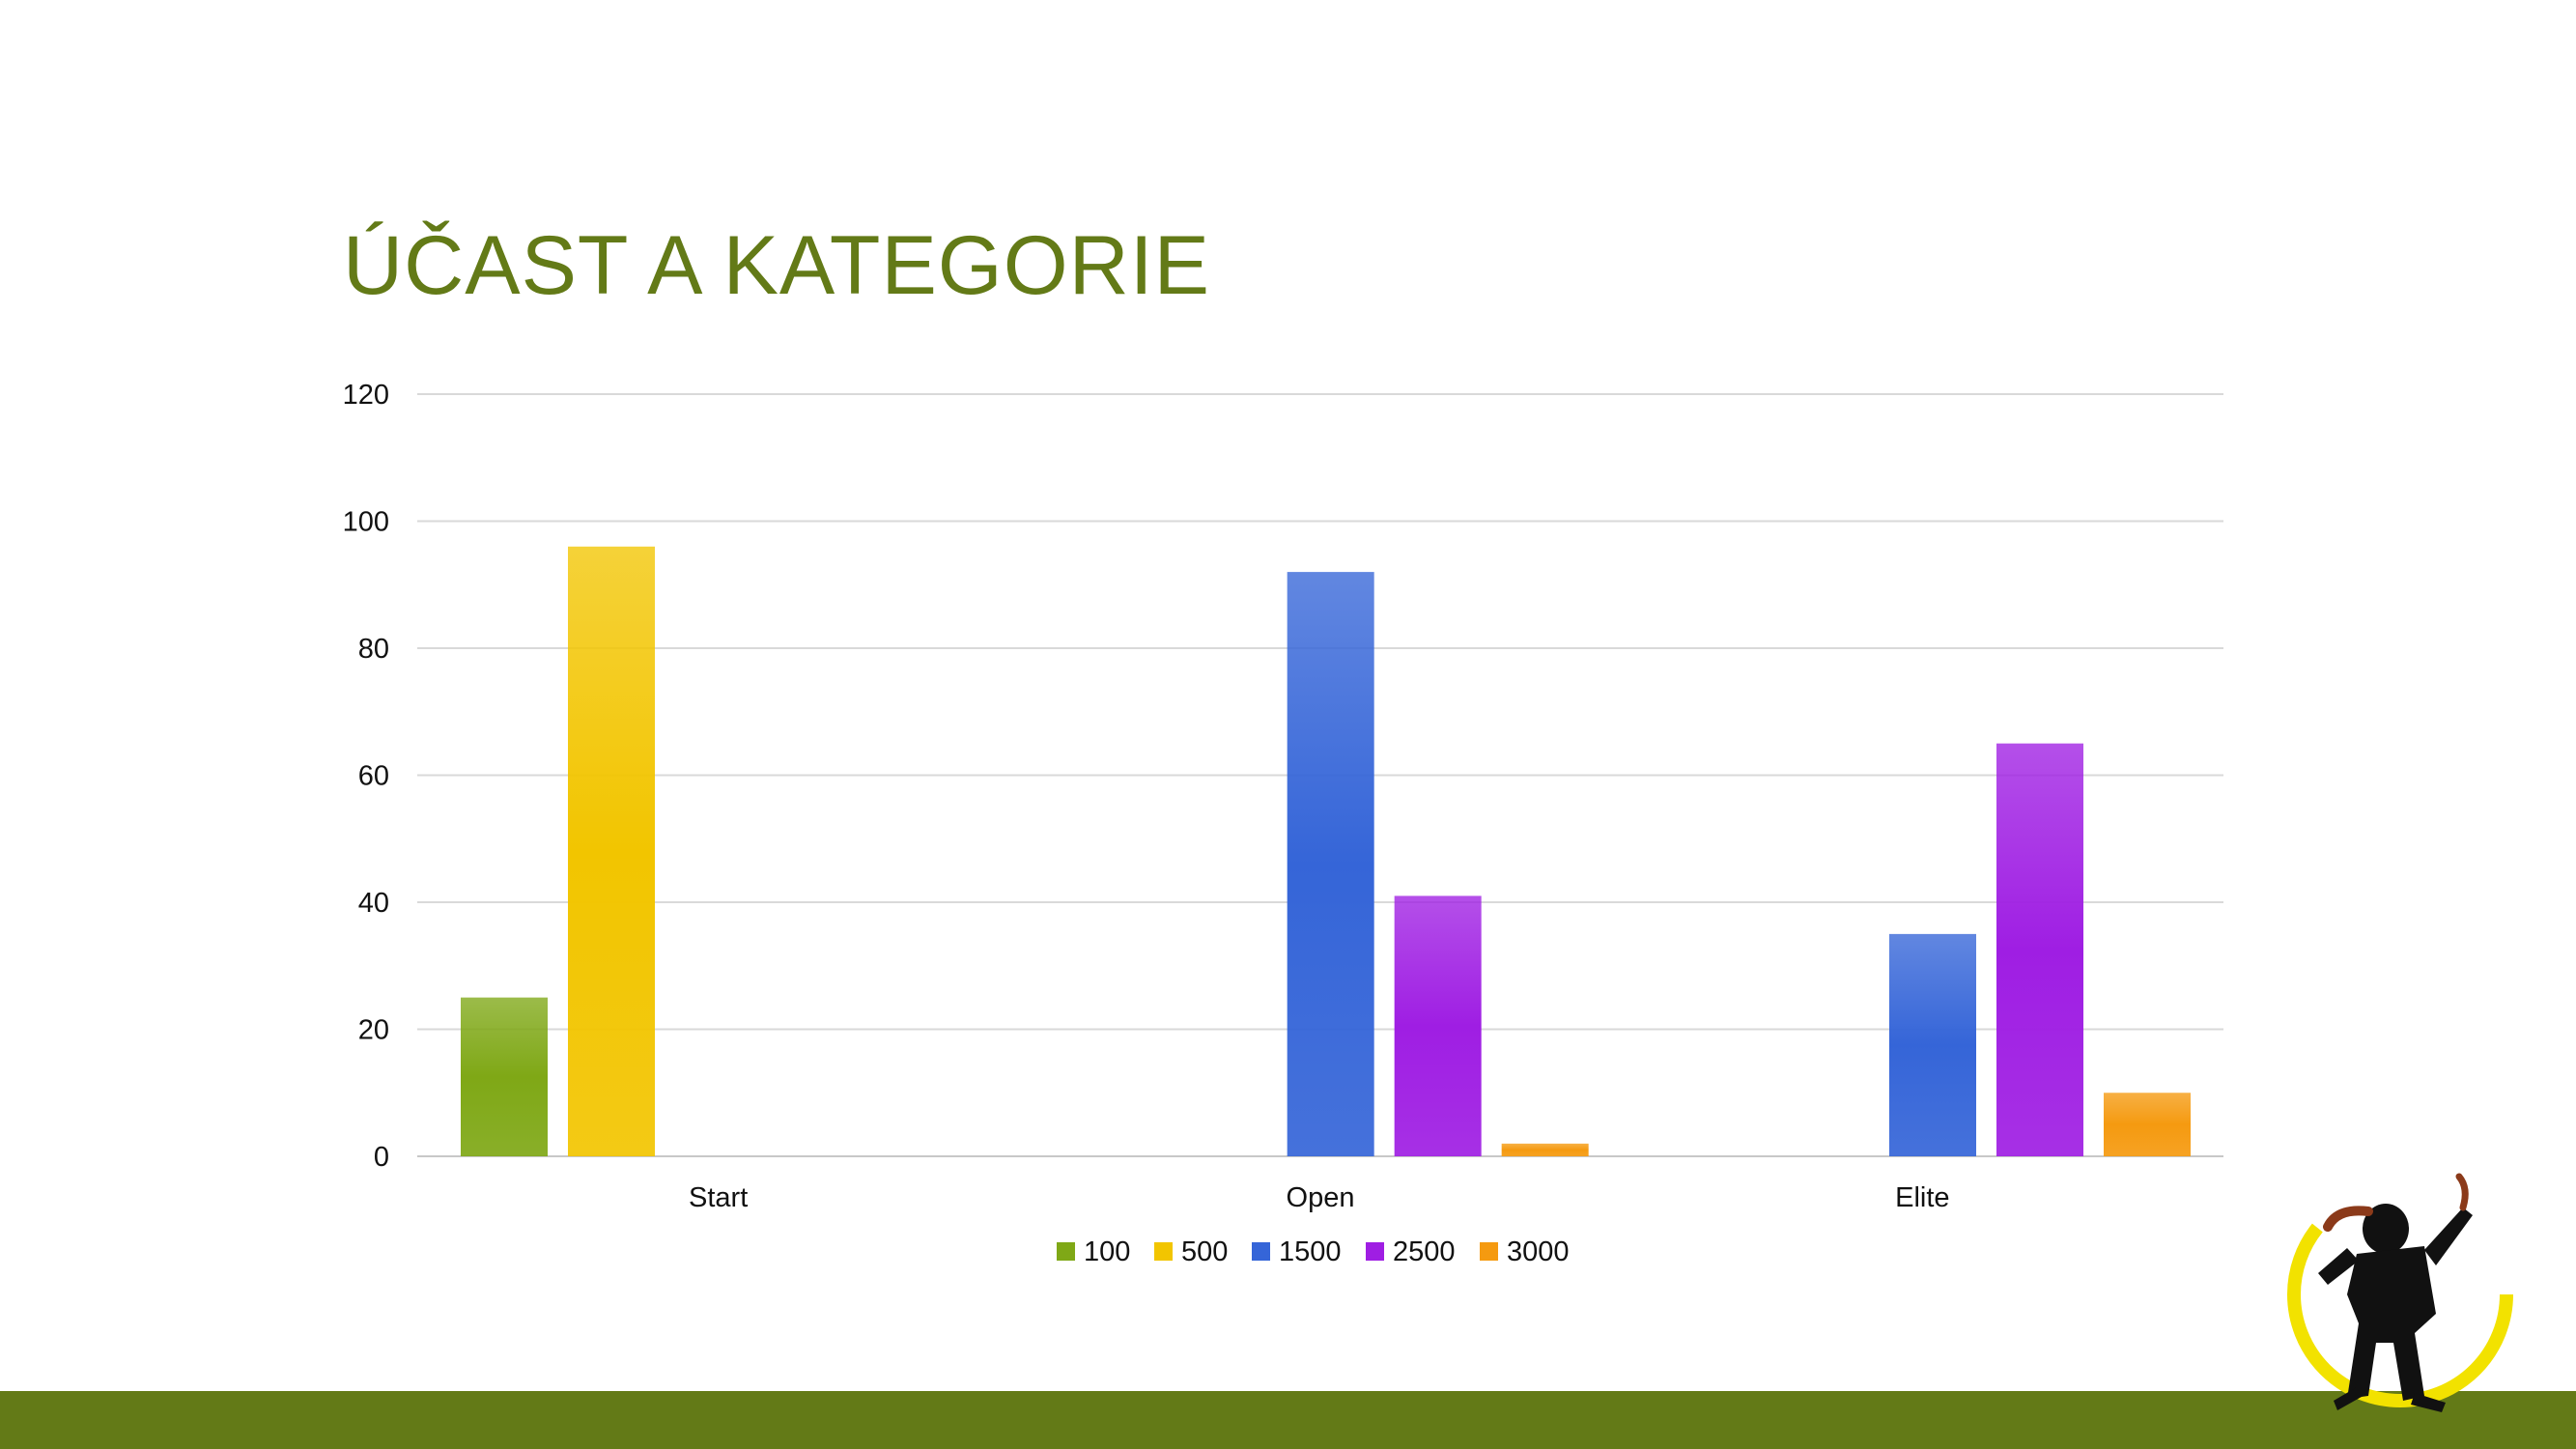 The width and height of the screenshot is (2576, 1449). I want to click on x-category-label: Start, so click(718, 1197).